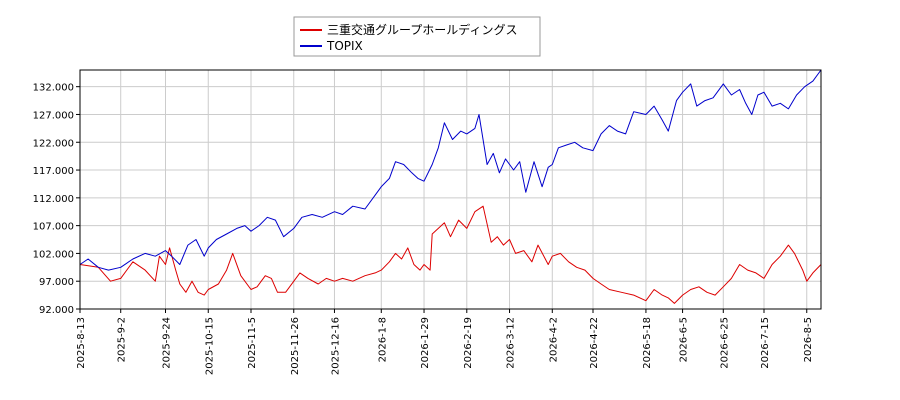 The height and width of the screenshot is (400, 900). I want to click on y-tick-label: 97.000, so click(56, 282).